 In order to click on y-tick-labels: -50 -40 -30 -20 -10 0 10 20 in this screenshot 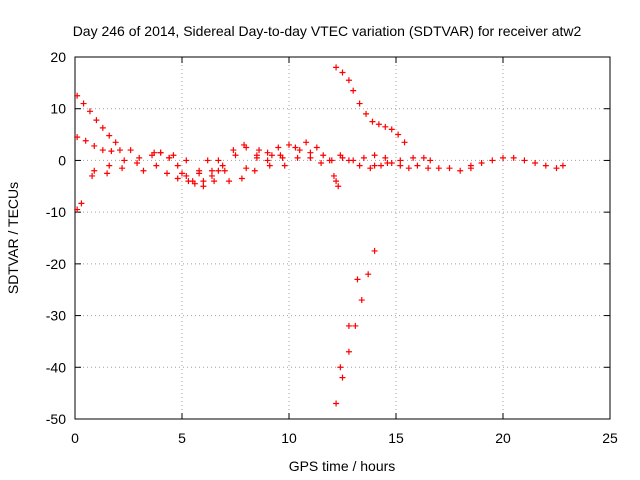, I will do `click(56, 238)`.